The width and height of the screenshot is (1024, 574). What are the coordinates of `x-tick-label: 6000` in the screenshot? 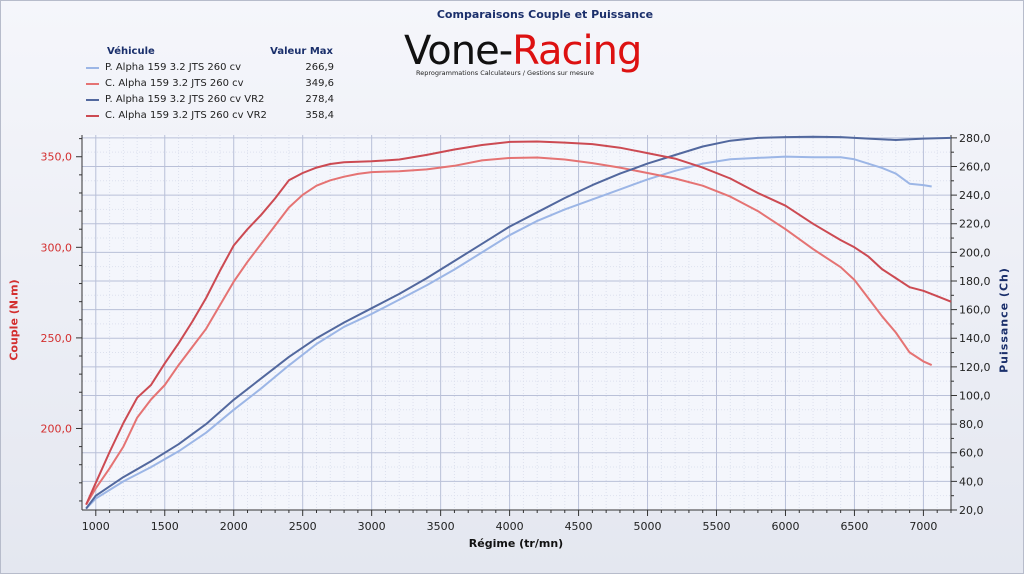 It's located at (785, 526).